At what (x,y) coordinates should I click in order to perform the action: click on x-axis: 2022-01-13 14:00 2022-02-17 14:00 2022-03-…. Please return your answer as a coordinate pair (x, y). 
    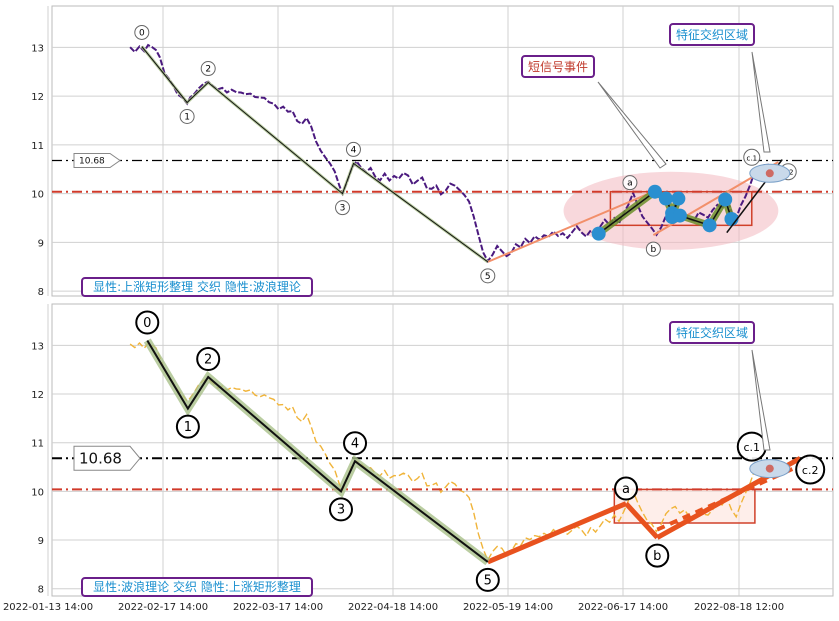
    Looking at the image, I should click on (393, 607).